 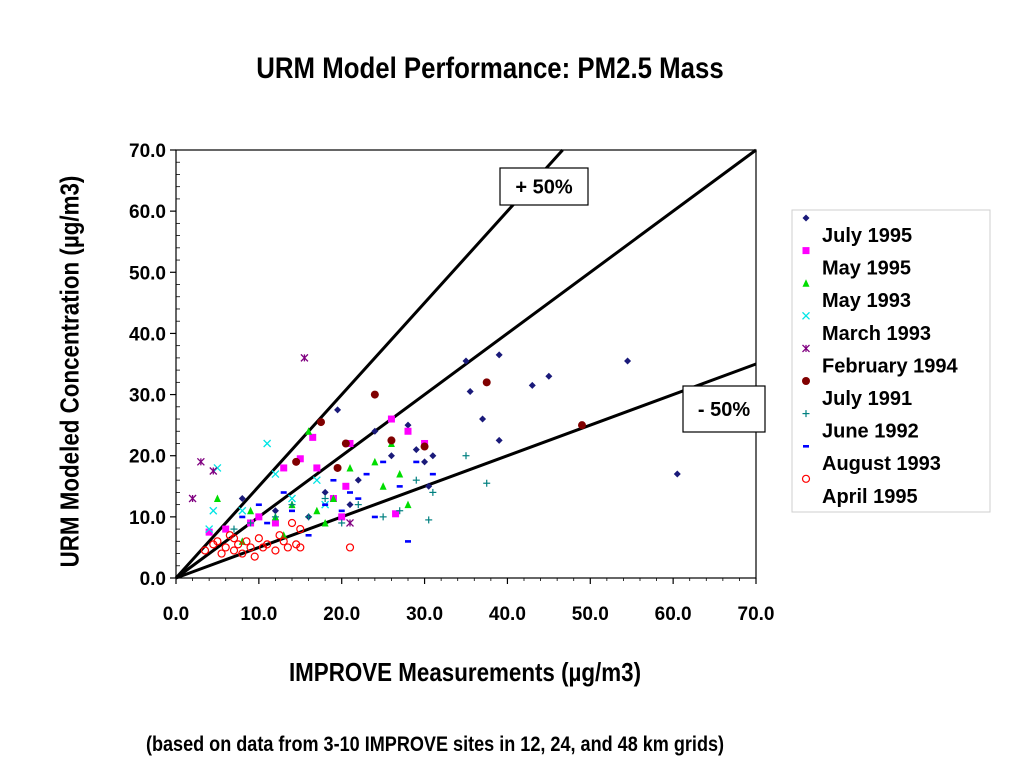 What do you see at coordinates (543, 188) in the screenshot?
I see `annotation-label: + 50%` at bounding box center [543, 188].